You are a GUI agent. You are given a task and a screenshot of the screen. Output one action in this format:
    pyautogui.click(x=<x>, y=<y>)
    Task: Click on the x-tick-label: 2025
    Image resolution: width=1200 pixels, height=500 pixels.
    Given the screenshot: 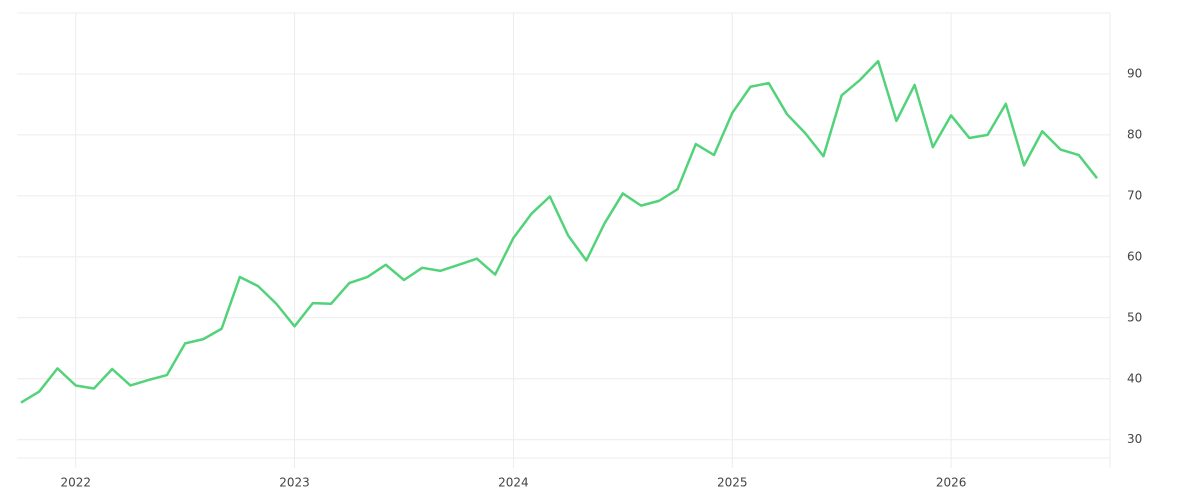 What is the action you would take?
    pyautogui.click(x=732, y=483)
    